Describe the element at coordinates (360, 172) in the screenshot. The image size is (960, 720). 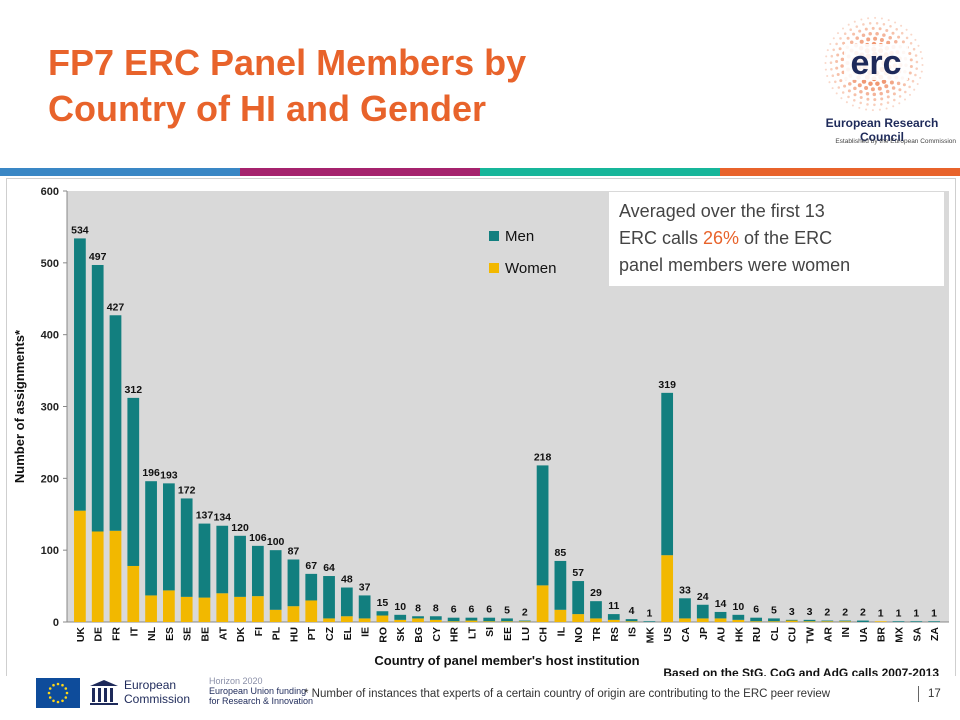
I see `color-strip-purple` at that location.